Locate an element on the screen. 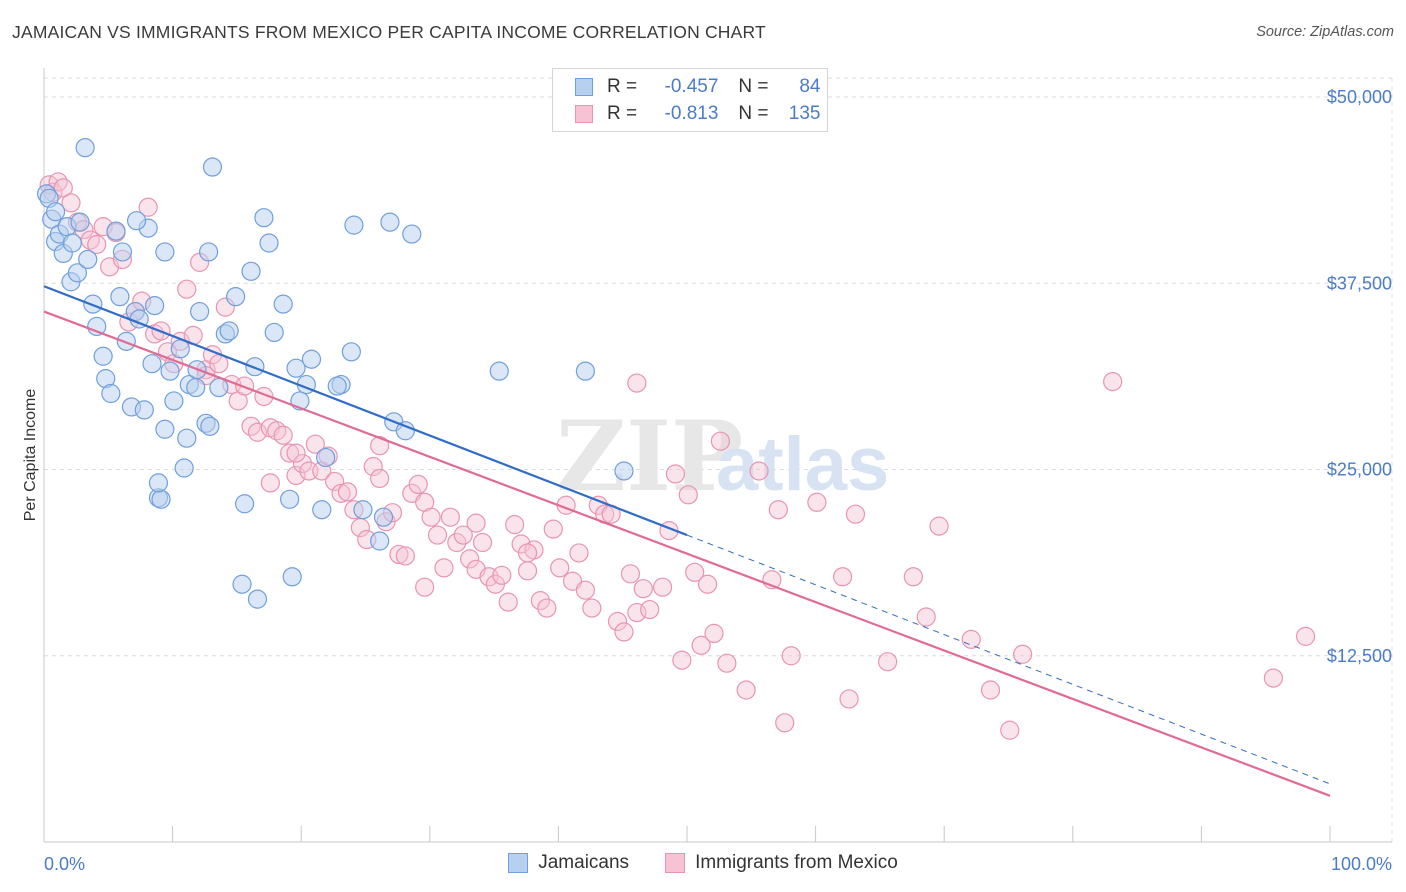  y-tick-label: $37,500 is located at coordinates (1359, 283).